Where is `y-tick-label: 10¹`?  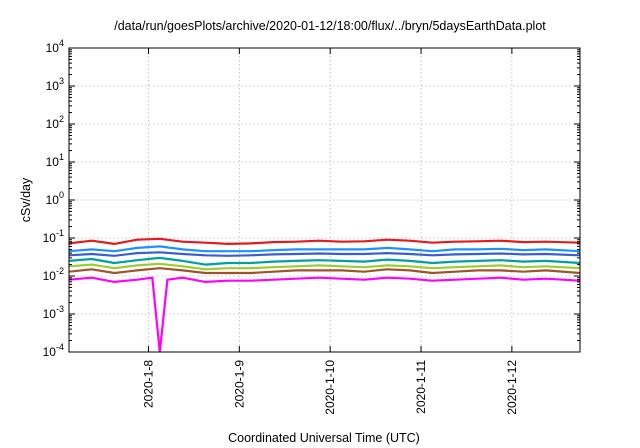 y-tick-label: 10¹ is located at coordinates (55, 160).